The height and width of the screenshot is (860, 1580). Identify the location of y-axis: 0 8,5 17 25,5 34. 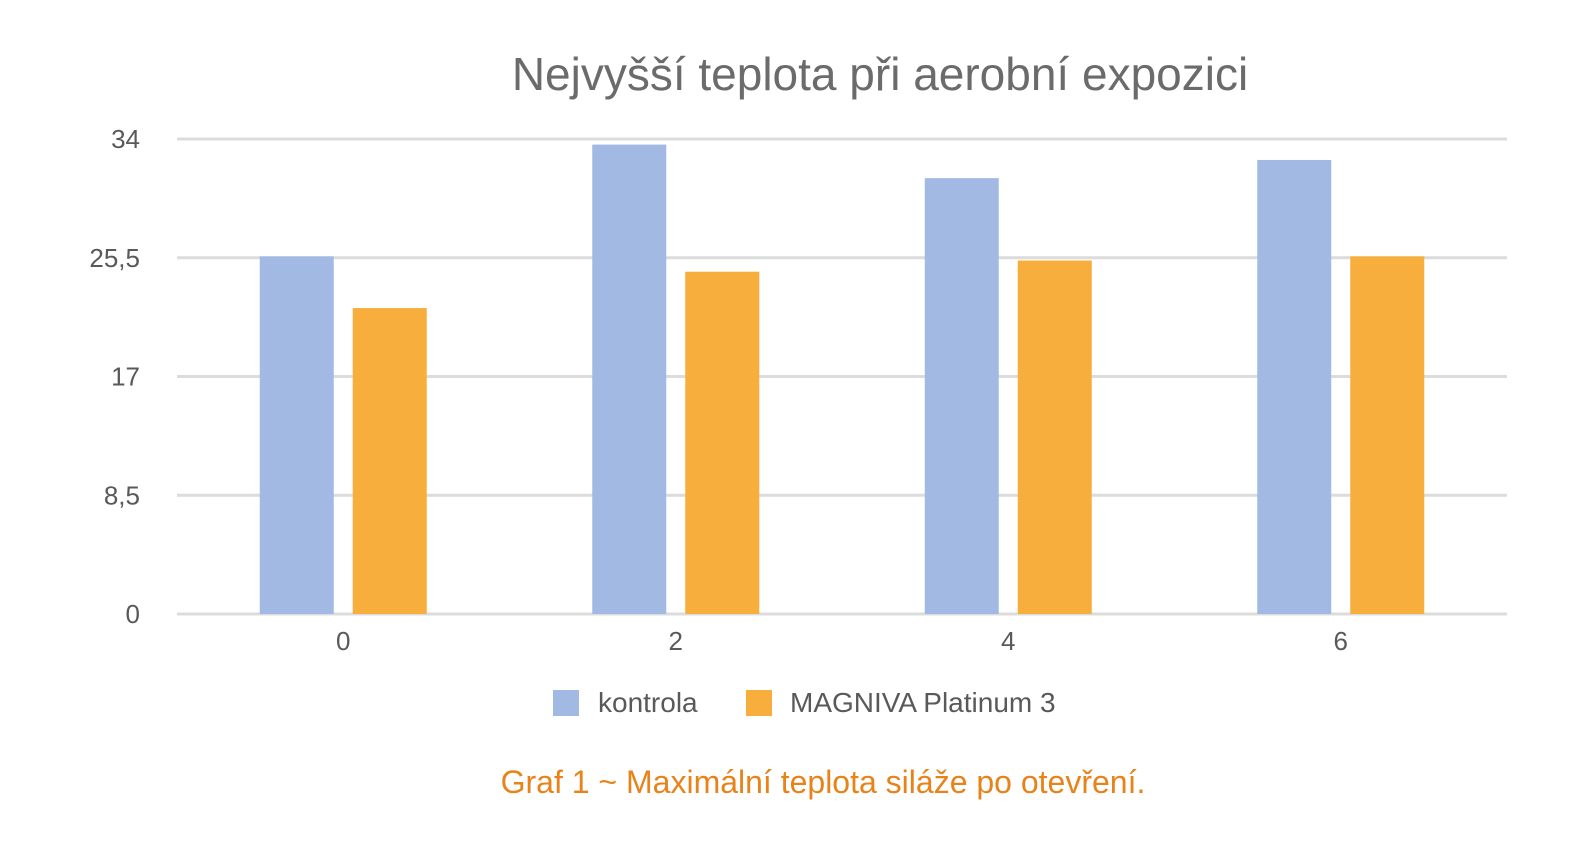
(114, 376).